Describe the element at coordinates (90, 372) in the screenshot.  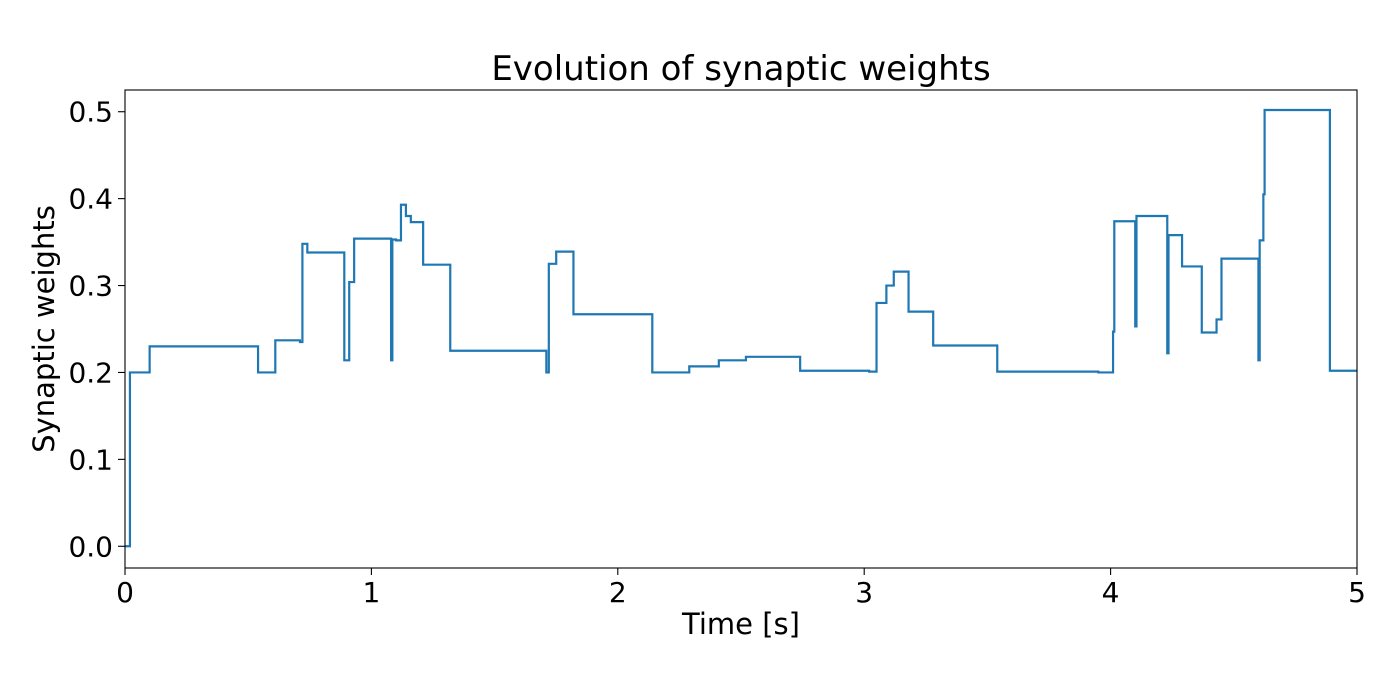
I see `y-tick-label: 0.2` at that location.